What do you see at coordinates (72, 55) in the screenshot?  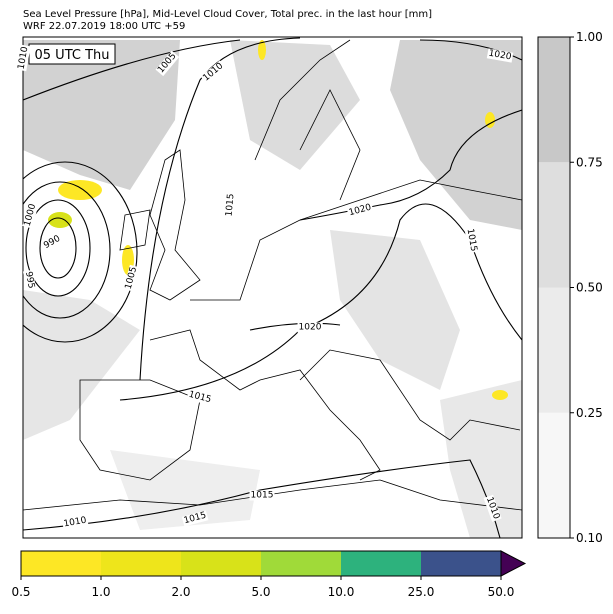 I see `time-label: 05 UTC Thu` at bounding box center [72, 55].